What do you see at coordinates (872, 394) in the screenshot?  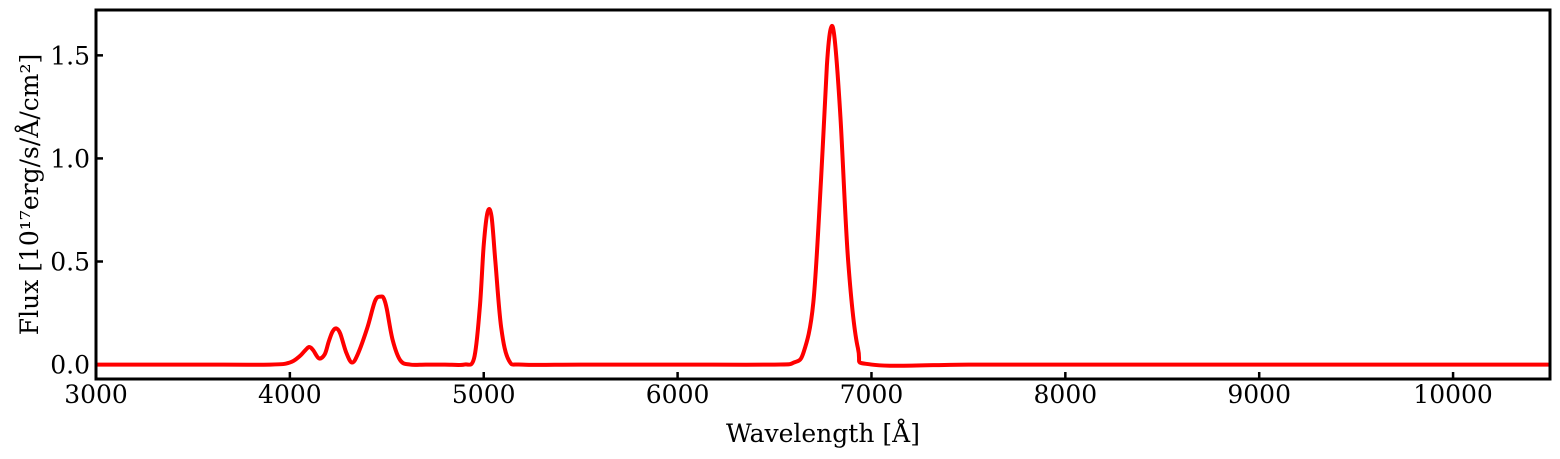 I see `x-tick-label: 7000` at bounding box center [872, 394].